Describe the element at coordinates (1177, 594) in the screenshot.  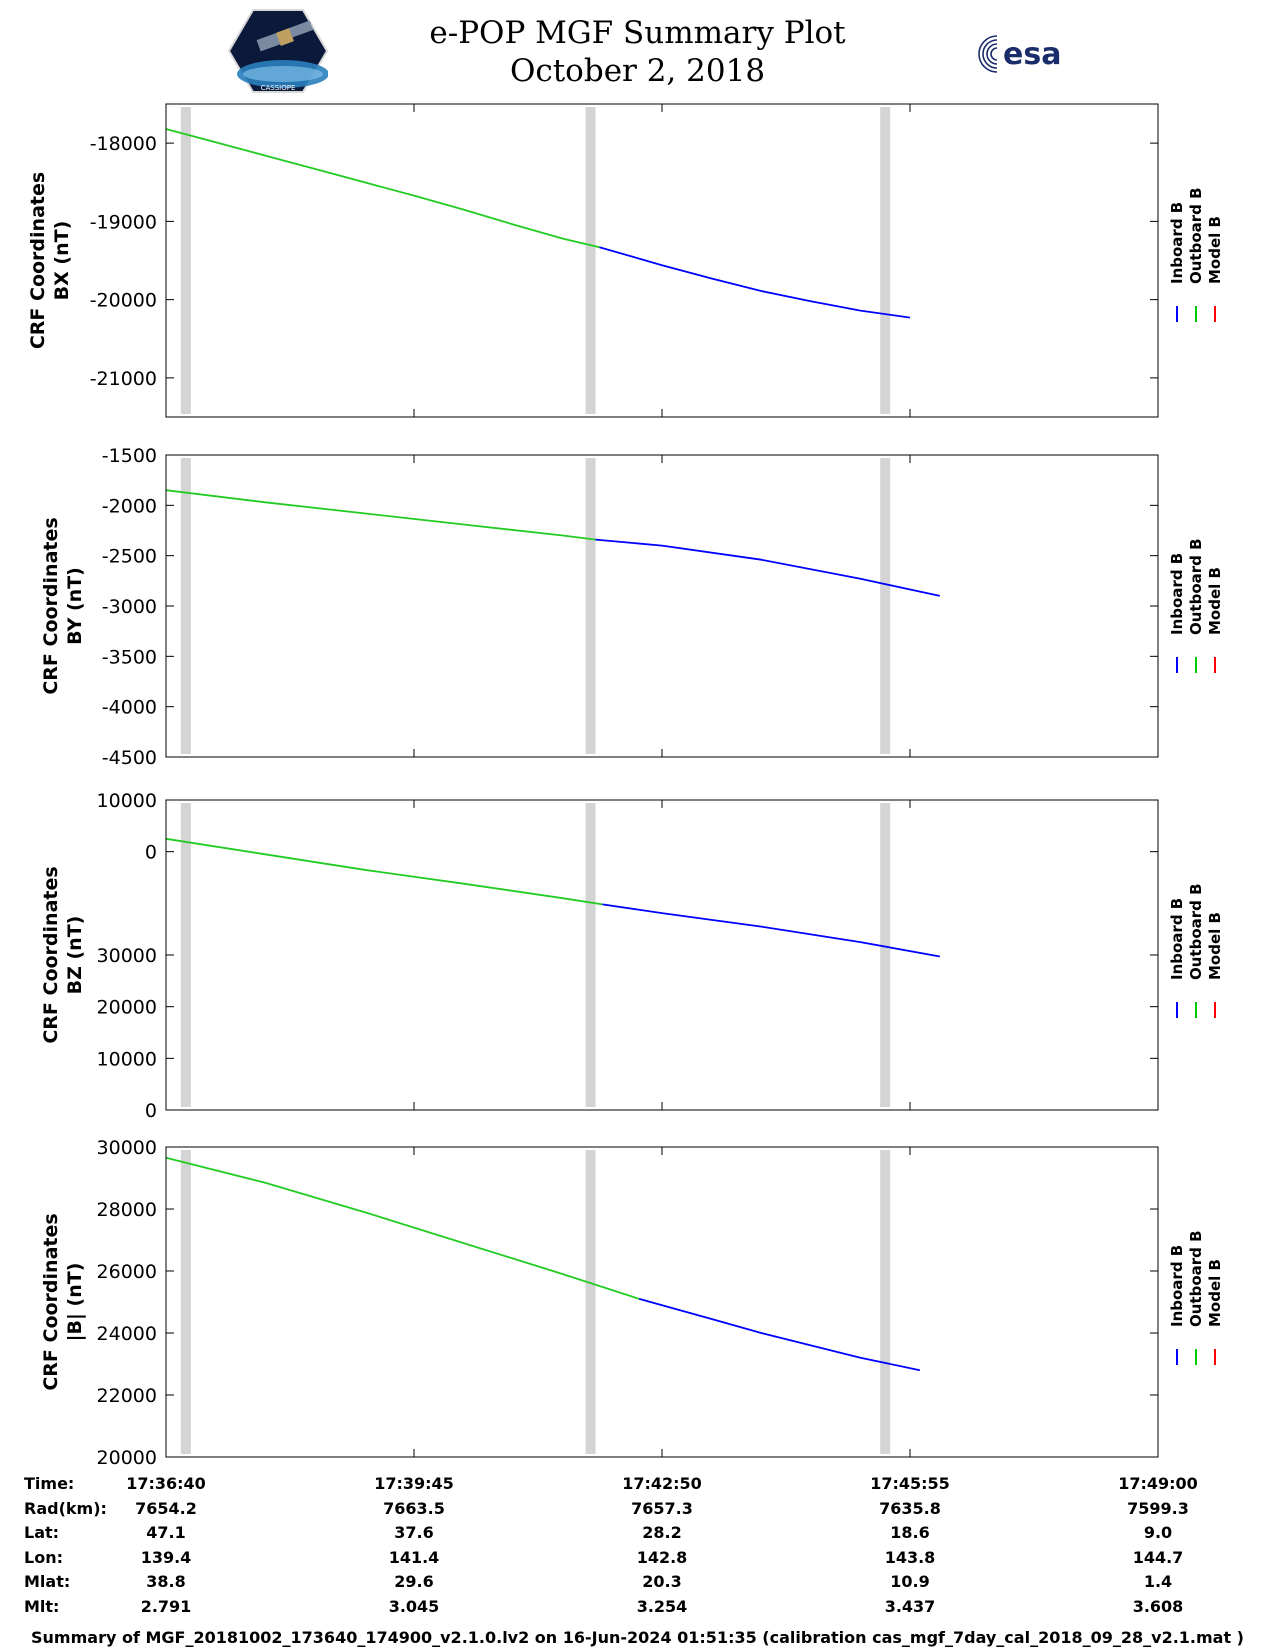
I see `legend-label-2-1: Inboard B` at that location.